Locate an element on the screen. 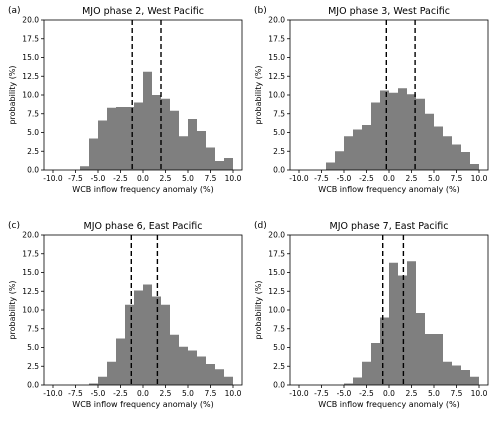 Image resolution: width=500 pixels, height=422 pixels. panel-label: (c) is located at coordinates (14, 226).